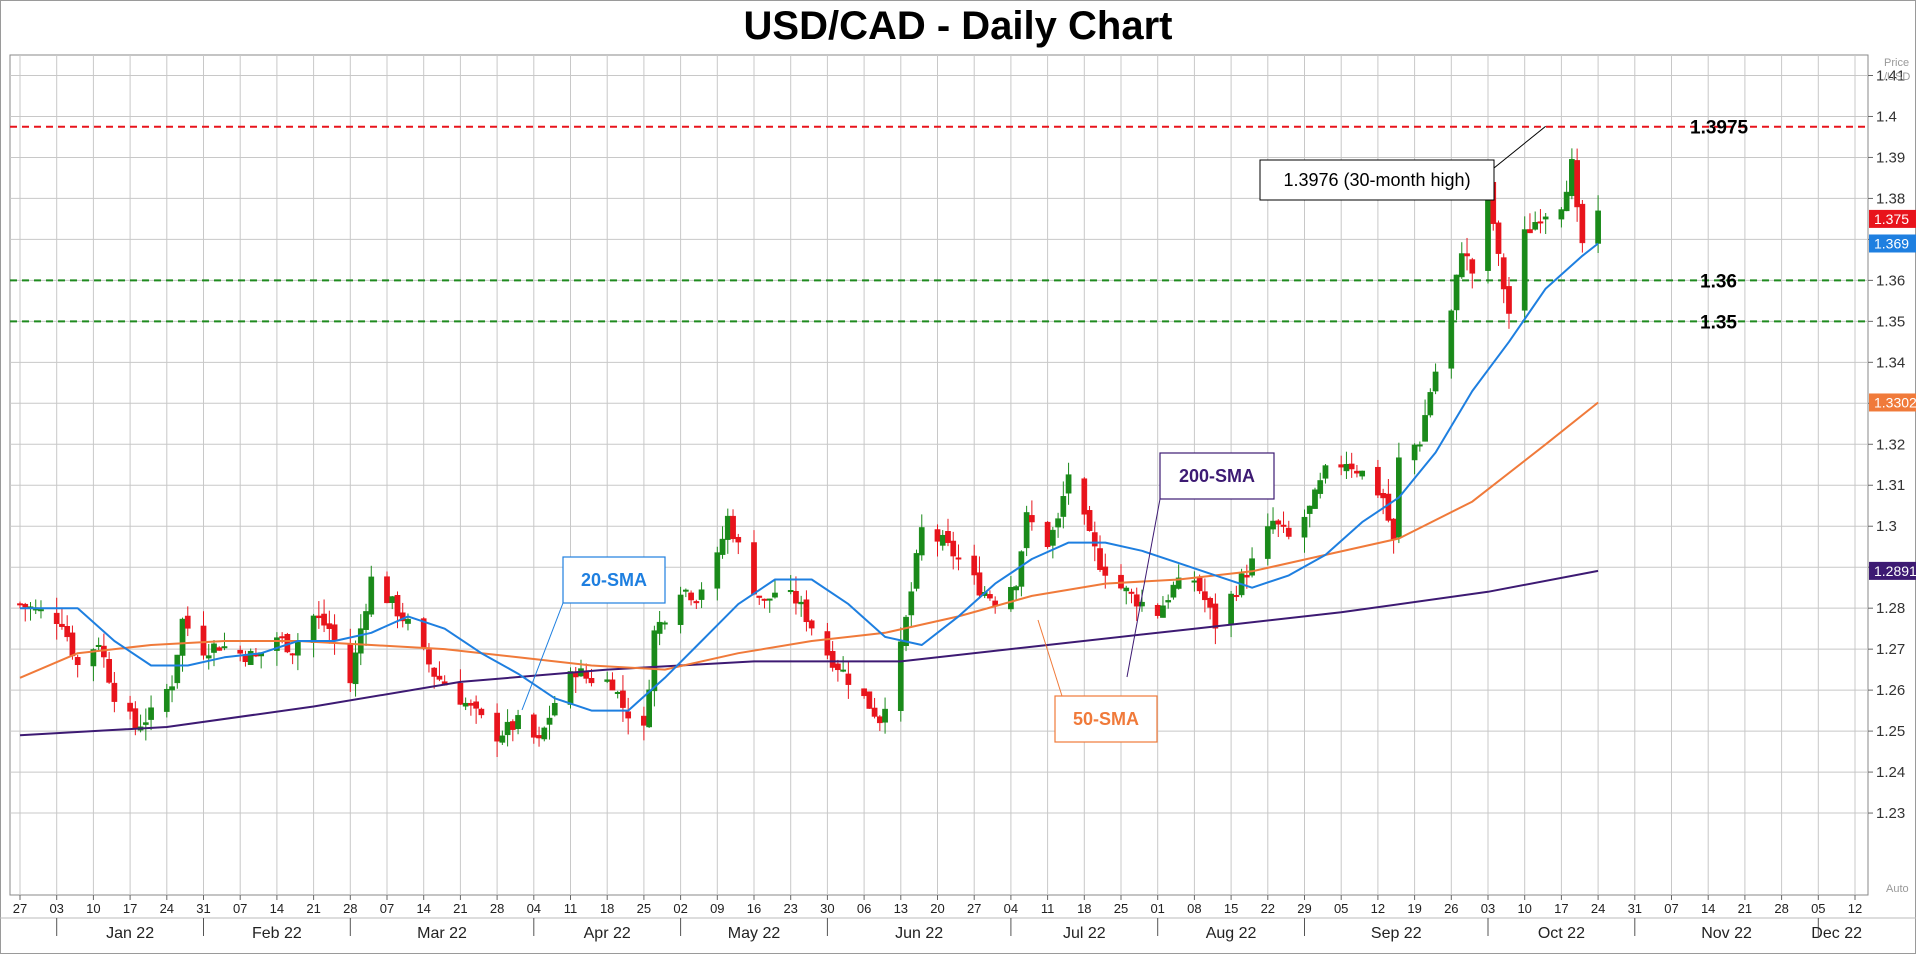  What do you see at coordinates (1890, 731) in the screenshot?
I see `y-tick-label: 1.25` at bounding box center [1890, 731].